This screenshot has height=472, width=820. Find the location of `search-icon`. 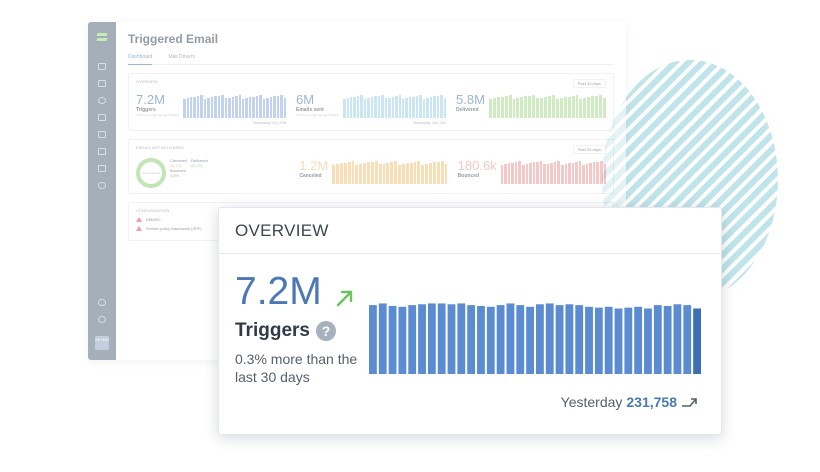

search-icon is located at coordinates (102, 319).